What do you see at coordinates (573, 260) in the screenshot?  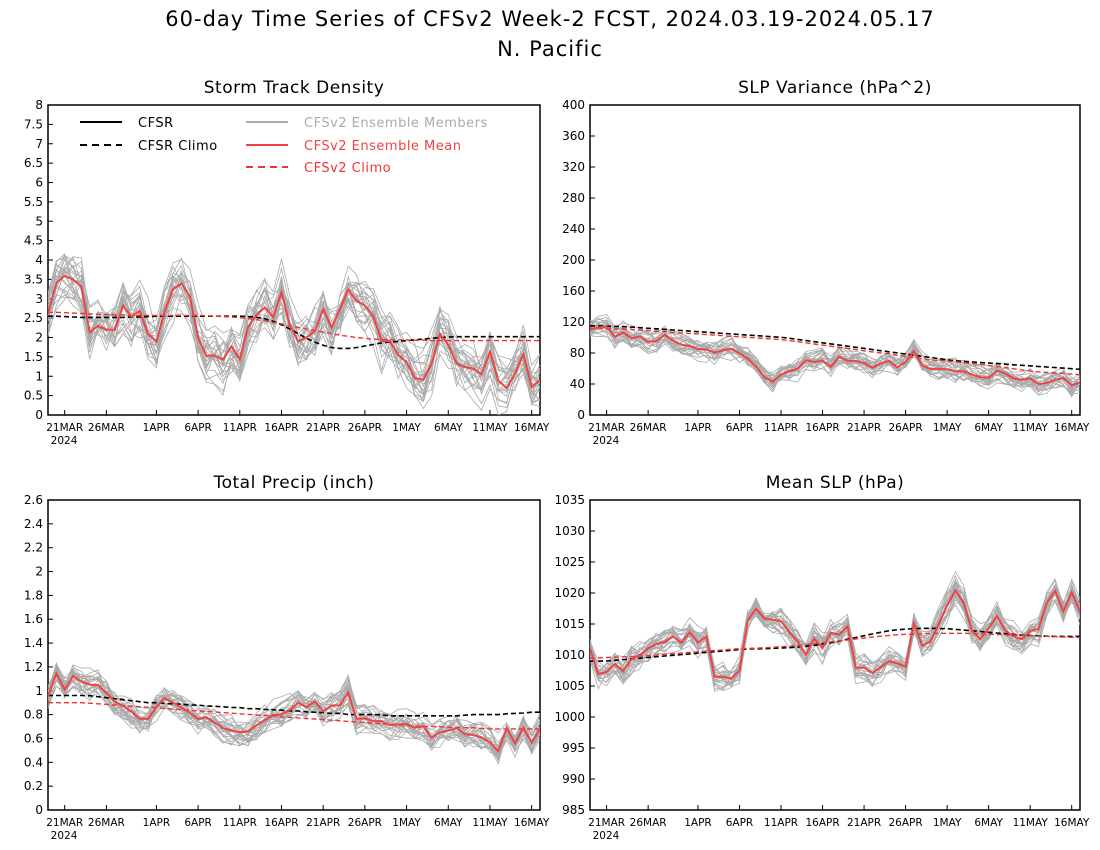 I see `y-tick-label: 200` at bounding box center [573, 260].